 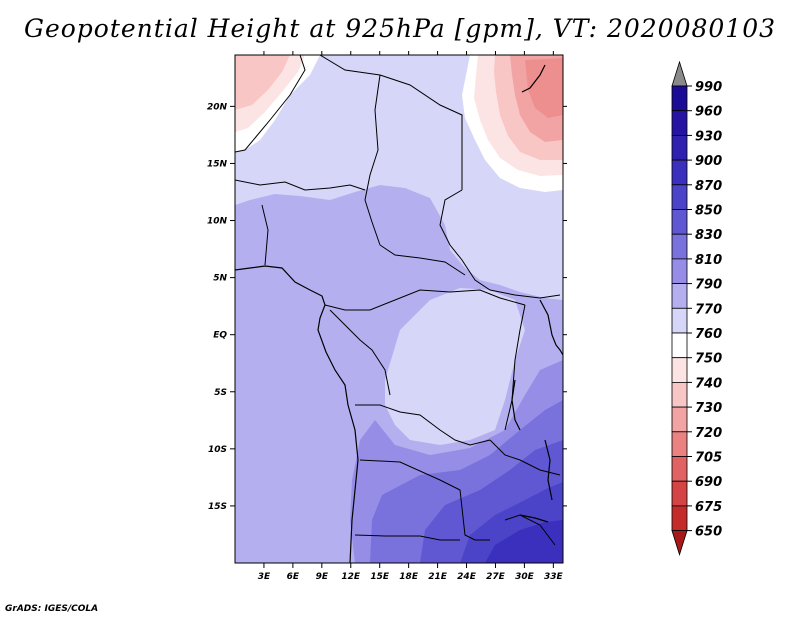 I want to click on lat-tick-label: EQ, so click(x=220, y=336).